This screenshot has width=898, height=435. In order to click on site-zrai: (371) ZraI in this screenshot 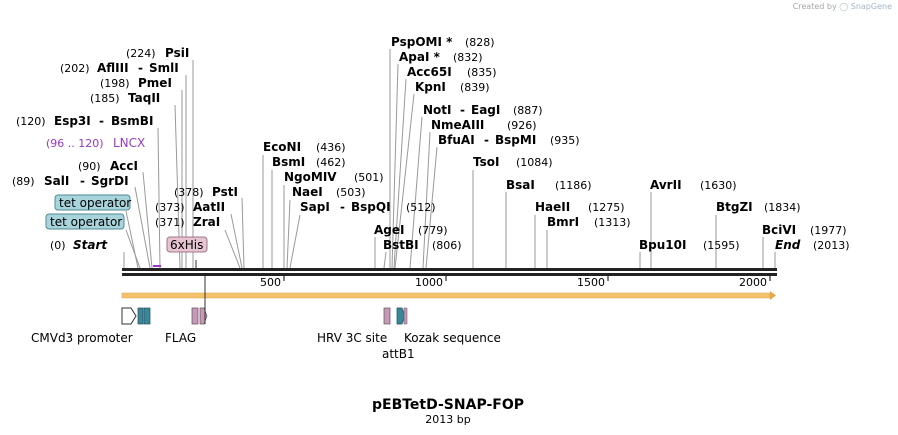, I will do `click(187, 222)`.